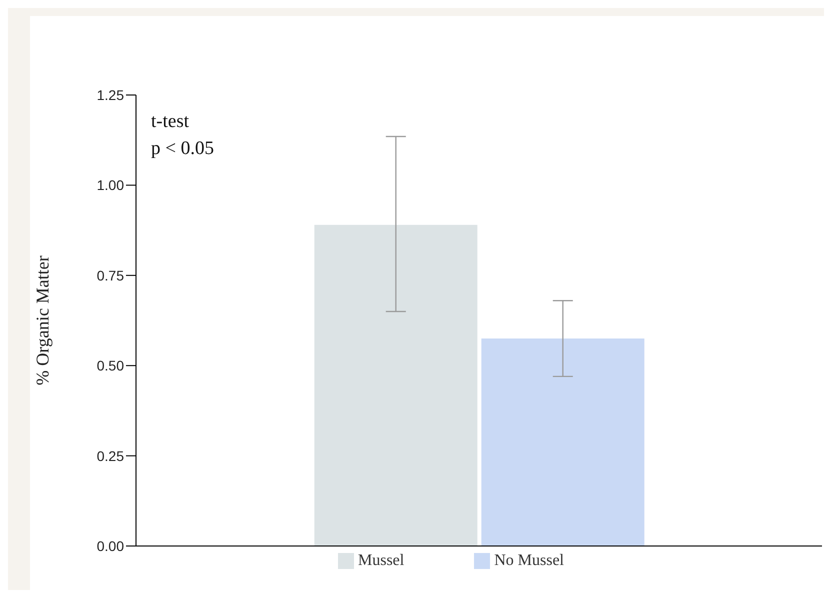  What do you see at coordinates (110, 185) in the screenshot?
I see `y-tick-label: 1.00` at bounding box center [110, 185].